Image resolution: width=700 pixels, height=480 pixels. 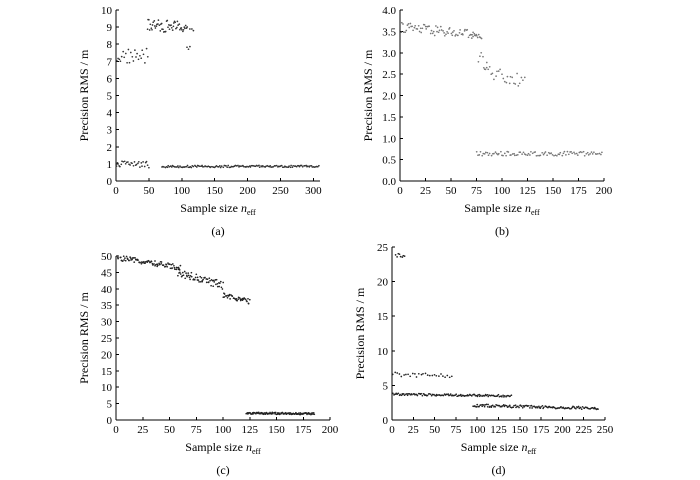 I want to click on y-tick-label: 50, so click(x=107, y=257).